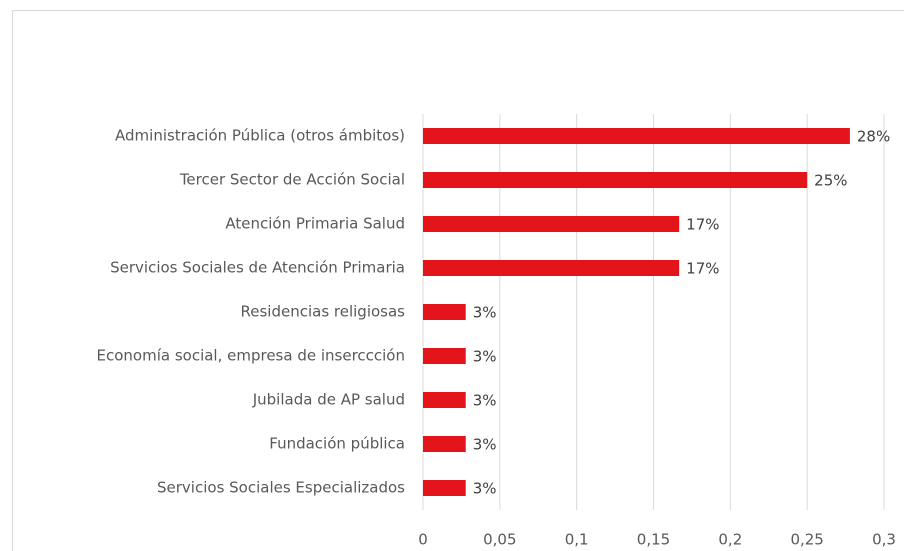 Image resolution: width=904 pixels, height=551 pixels. Describe the element at coordinates (260, 136) in the screenshot. I see `y-tick-label: Administración Pública (otros ámbitos)` at that location.